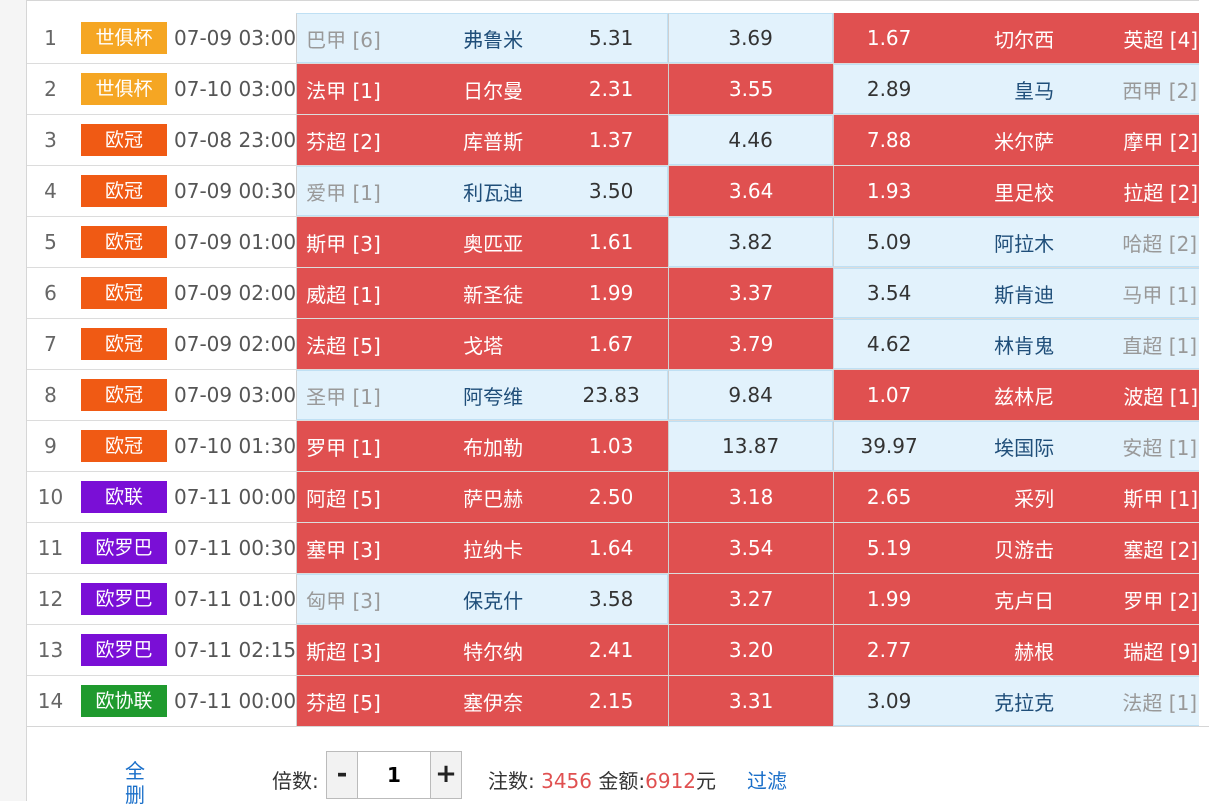 The image size is (1209, 807). I want to click on draw-option: 3.37, so click(751, 293).